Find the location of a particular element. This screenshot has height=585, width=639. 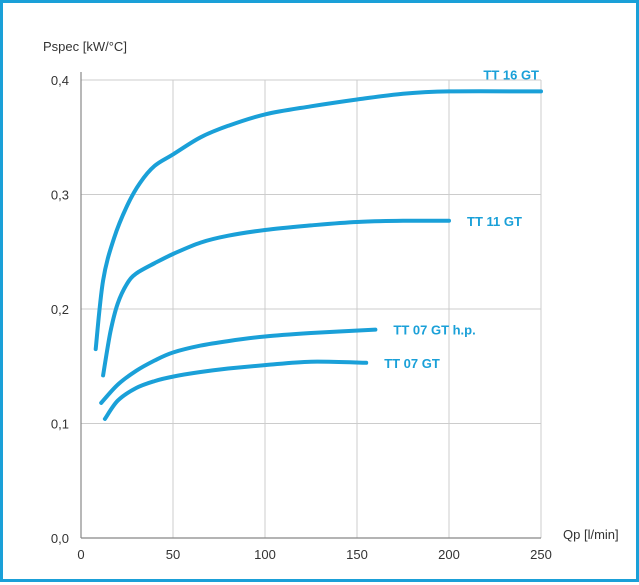

series-labels: TT 16 GT TT 11 GT TT 07 GT h.p. TT 07 GT is located at coordinates (461, 218).